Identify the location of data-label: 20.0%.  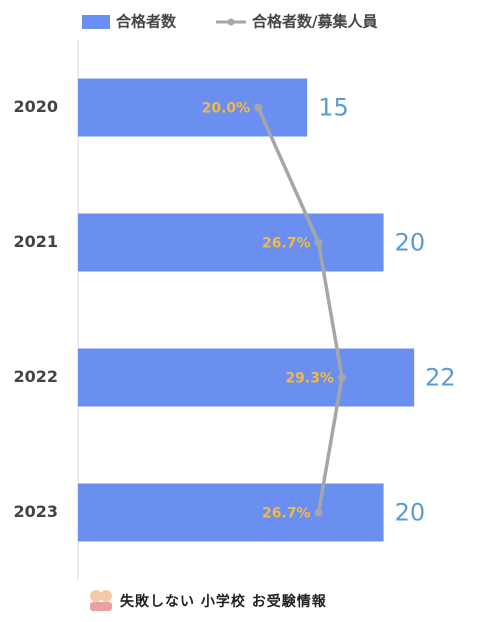
(226, 109).